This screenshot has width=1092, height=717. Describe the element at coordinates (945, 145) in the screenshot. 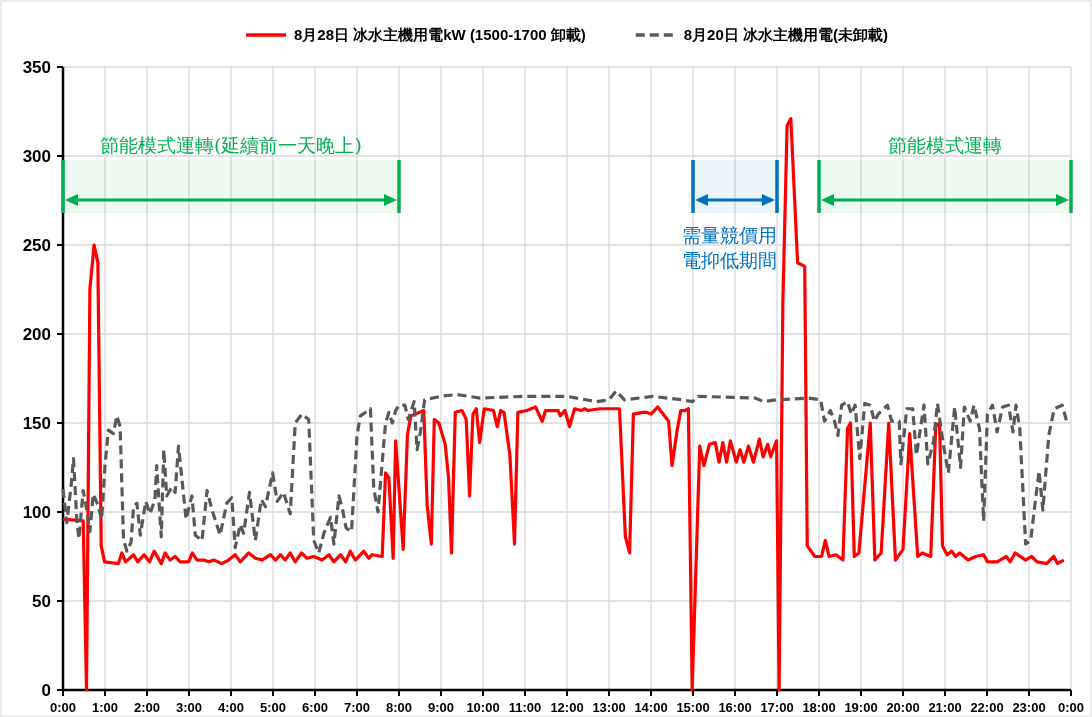

I see `band-label: 節能模式運轉` at that location.